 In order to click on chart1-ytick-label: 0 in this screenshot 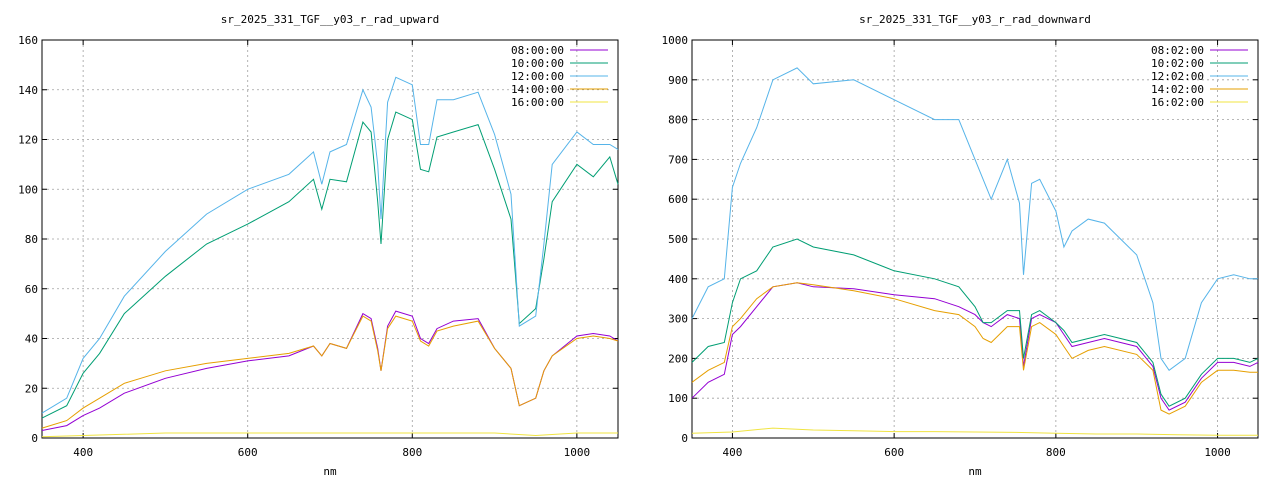, I will do `click(34, 438)`.